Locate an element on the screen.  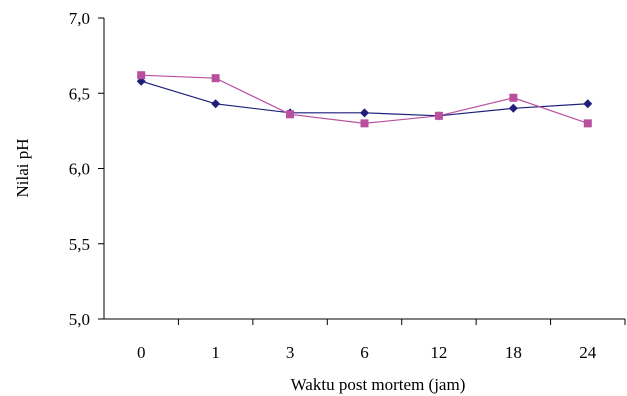
x-tick-label: 6 is located at coordinates (364, 352).